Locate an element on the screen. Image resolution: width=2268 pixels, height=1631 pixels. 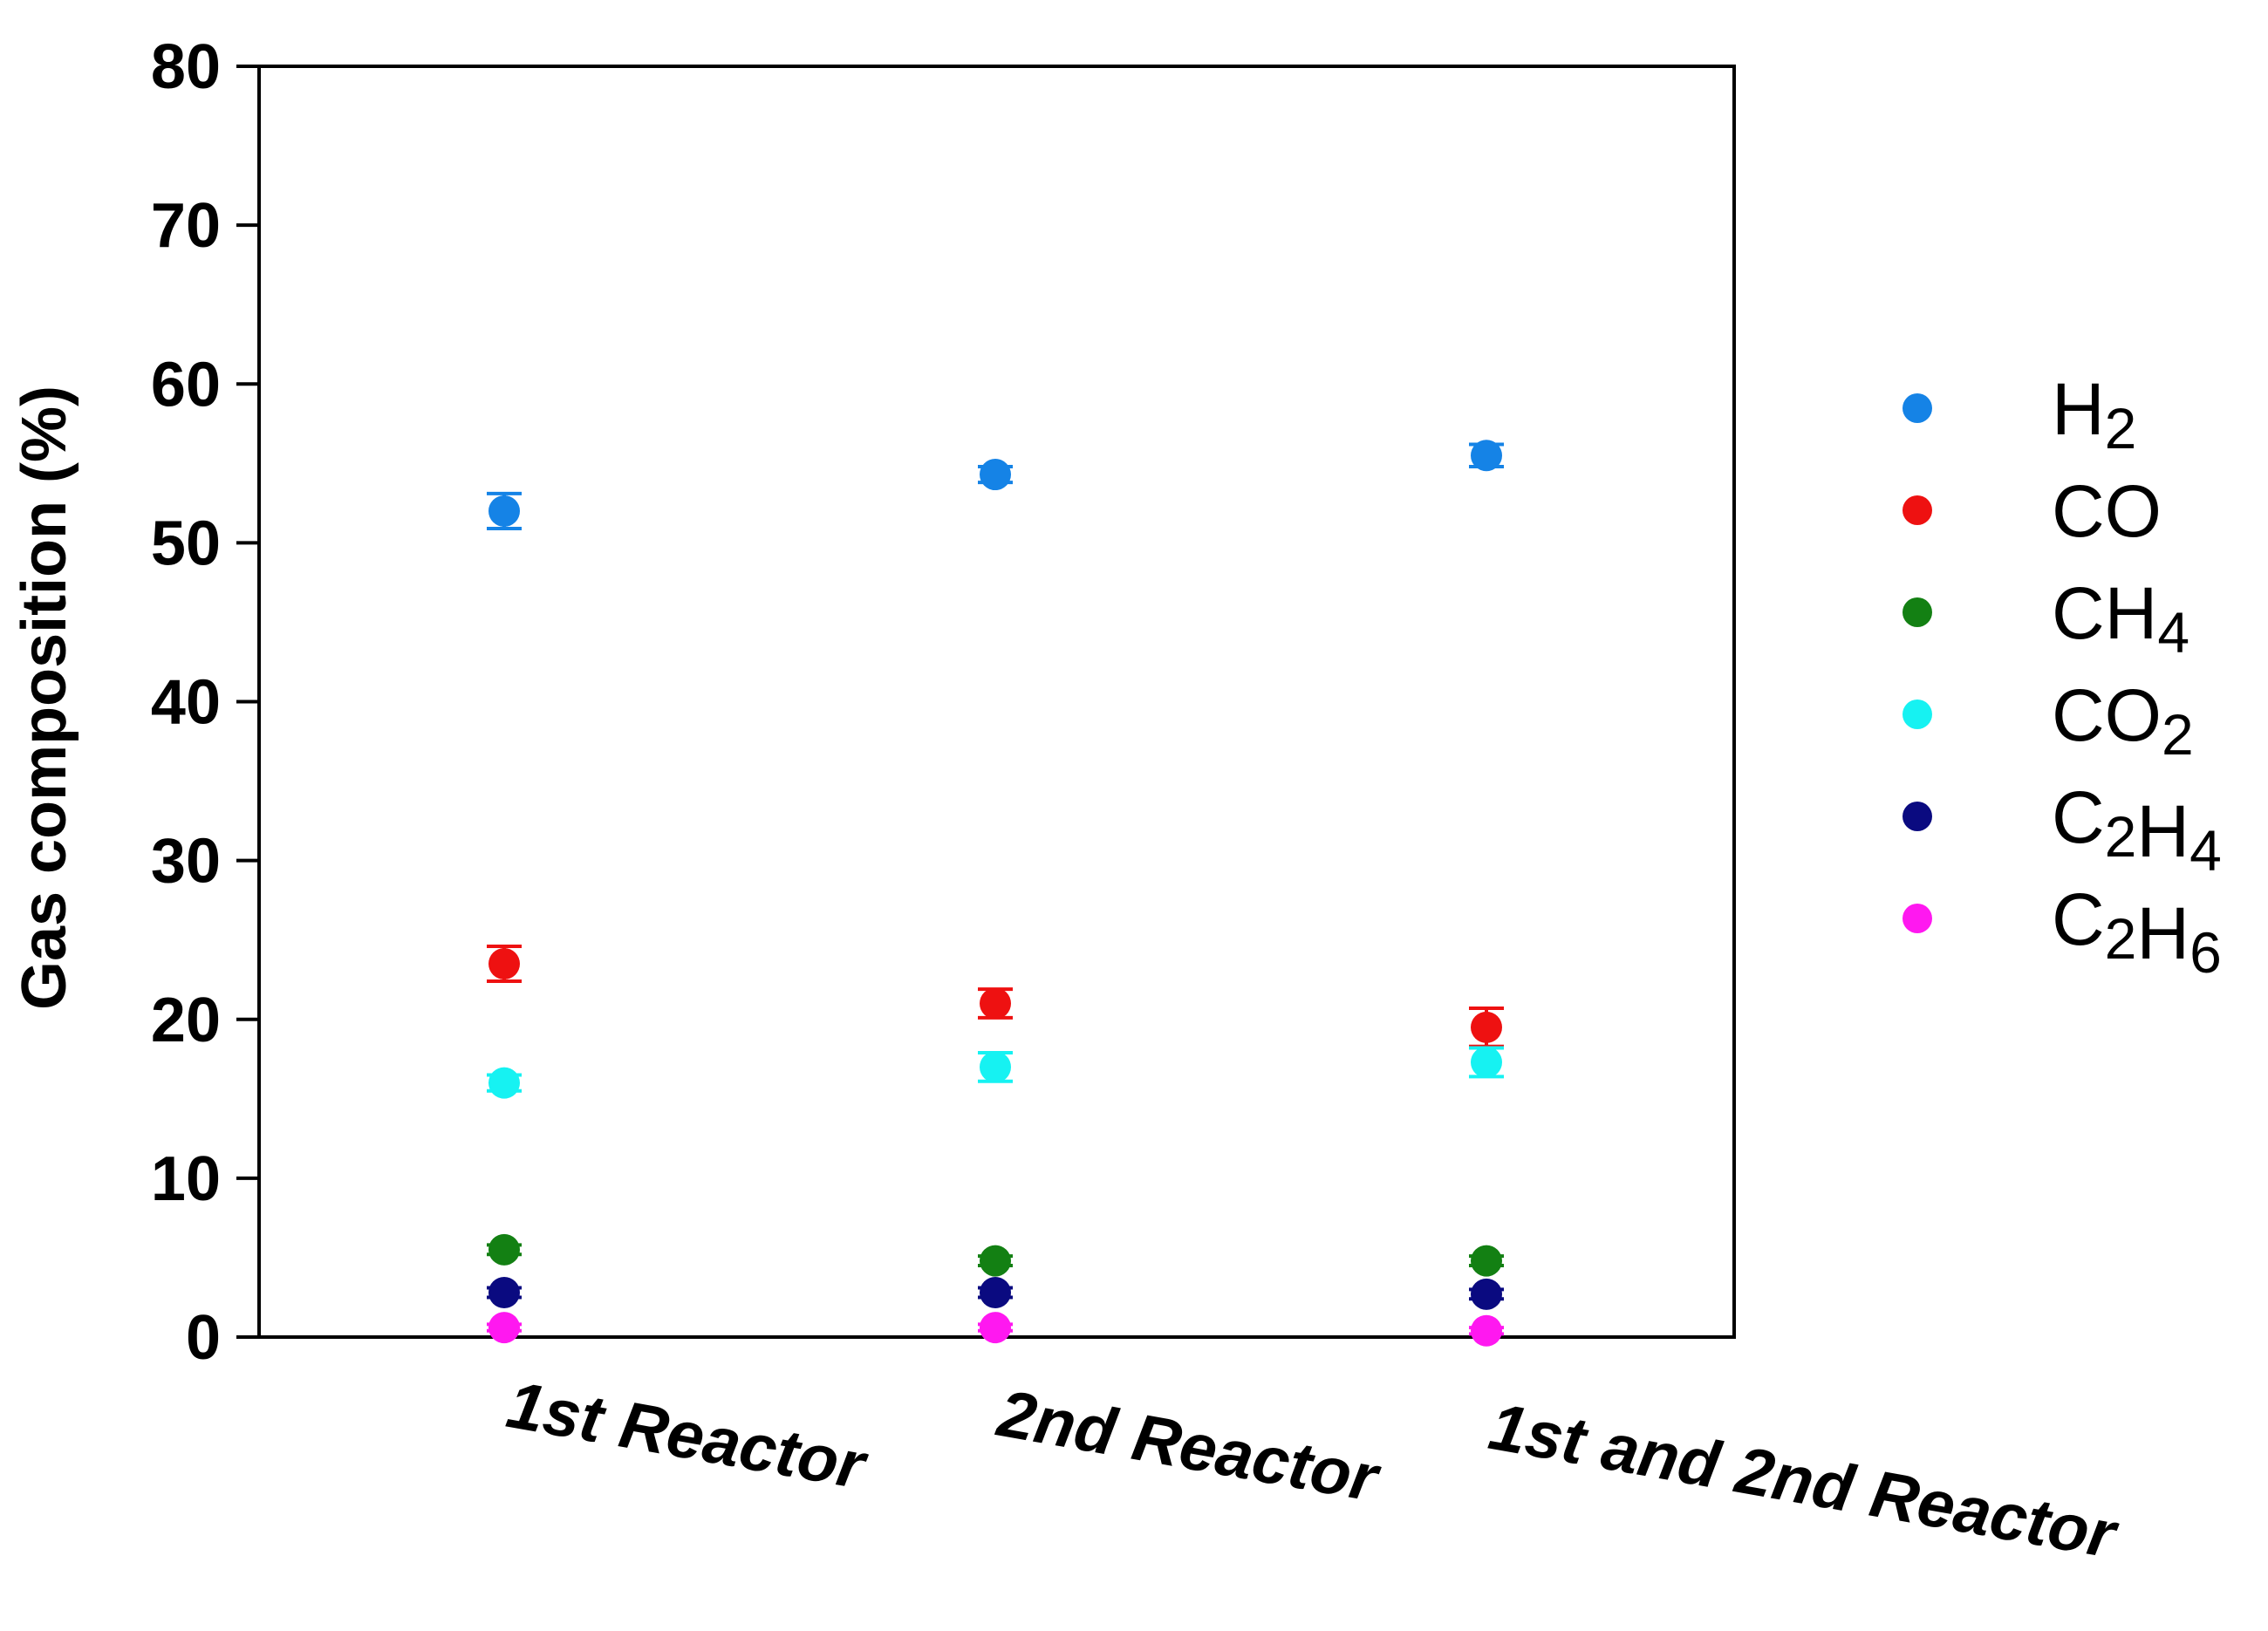
y-axis-ticks: 0 10 20 30 40 50 60 70 80 is located at coordinates (205, 702).